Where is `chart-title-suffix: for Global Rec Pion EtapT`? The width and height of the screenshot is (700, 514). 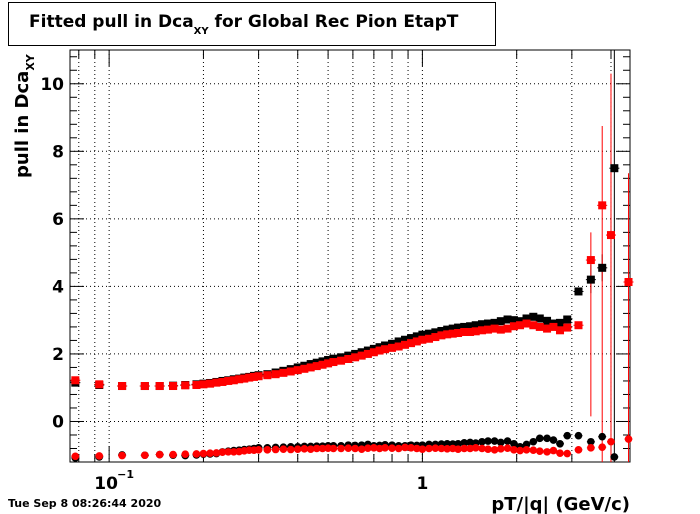 chart-title-suffix: for Global Rec Pion EtapT is located at coordinates (333, 22).